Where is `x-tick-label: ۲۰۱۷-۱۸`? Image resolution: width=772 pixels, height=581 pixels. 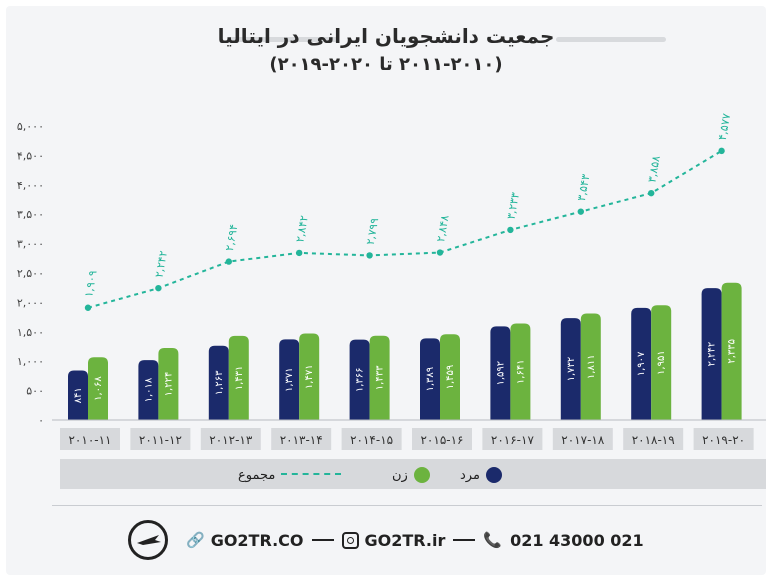
x-tick-label: ۲۰۱۷-۱۸ is located at coordinates (583, 440).